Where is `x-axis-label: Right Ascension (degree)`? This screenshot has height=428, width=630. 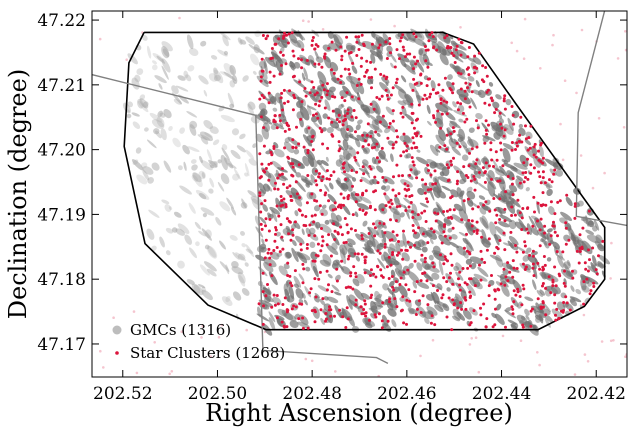
x-axis-label: Right Ascension (degree) is located at coordinates (359, 413).